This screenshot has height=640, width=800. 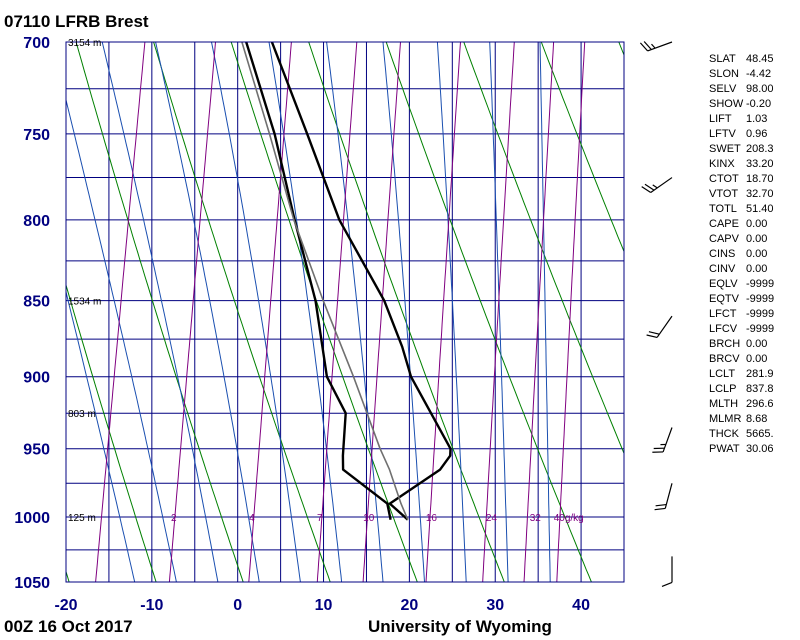 I want to click on index-row: MLTH 296.6, so click(x=741, y=404).